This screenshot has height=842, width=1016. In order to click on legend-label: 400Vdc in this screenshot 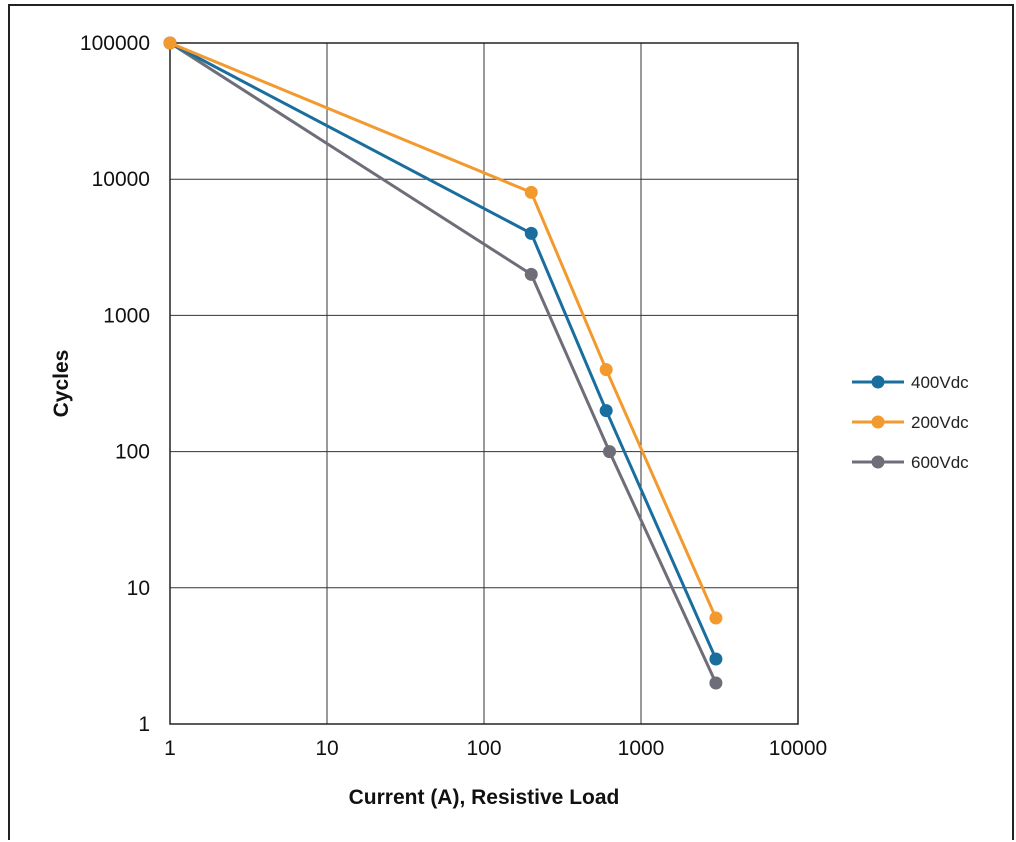, I will do `click(940, 382)`.